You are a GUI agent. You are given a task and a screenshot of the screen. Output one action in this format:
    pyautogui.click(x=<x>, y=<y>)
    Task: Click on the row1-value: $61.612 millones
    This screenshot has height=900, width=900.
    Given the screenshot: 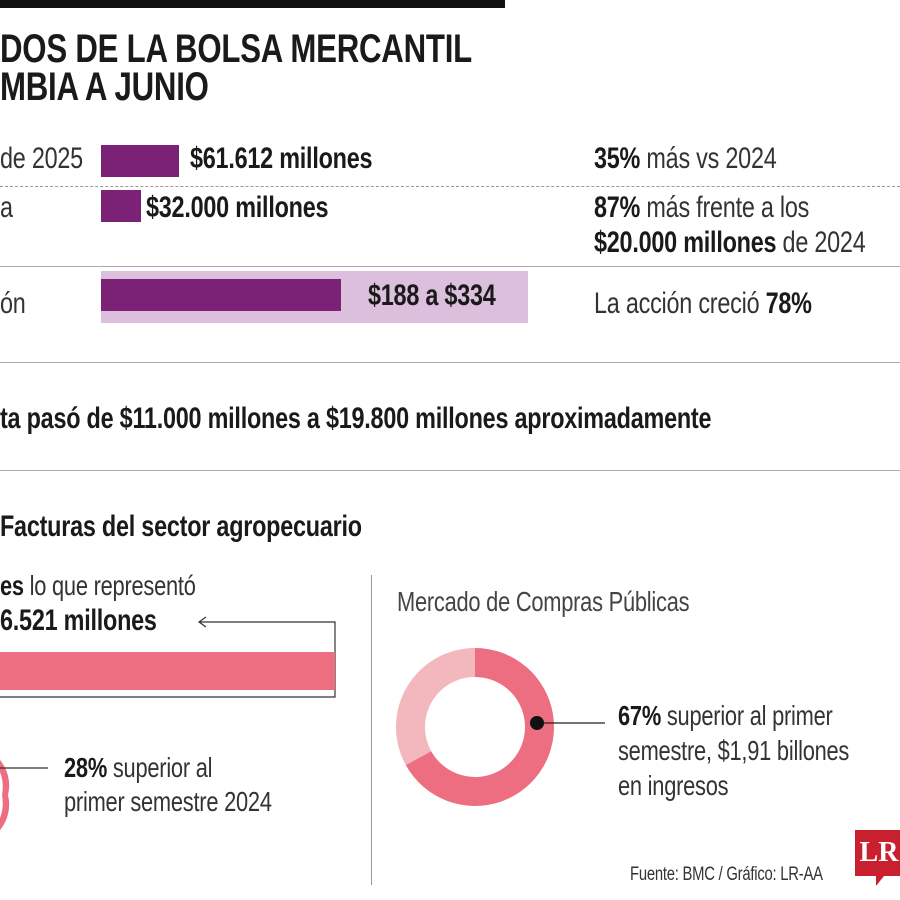 What is the action you would take?
    pyautogui.click(x=281, y=158)
    